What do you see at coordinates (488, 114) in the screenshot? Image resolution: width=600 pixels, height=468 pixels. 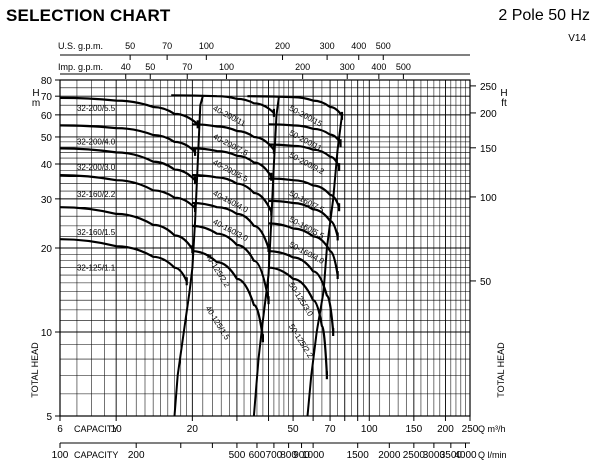 I see `y2-tick-label: 200` at bounding box center [488, 114].